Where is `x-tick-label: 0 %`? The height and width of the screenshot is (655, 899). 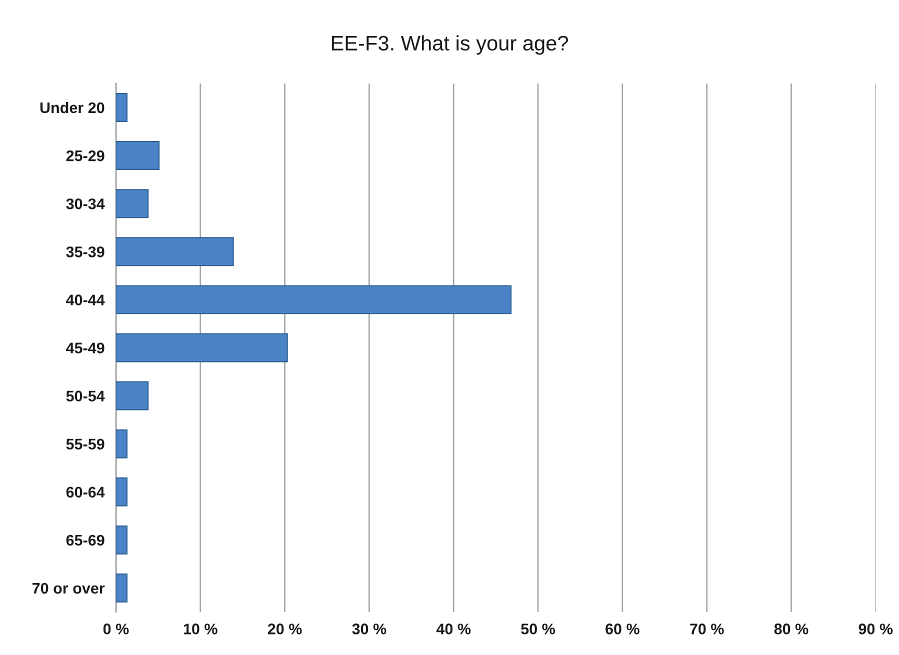
x-tick-label: 0 % is located at coordinates (116, 629).